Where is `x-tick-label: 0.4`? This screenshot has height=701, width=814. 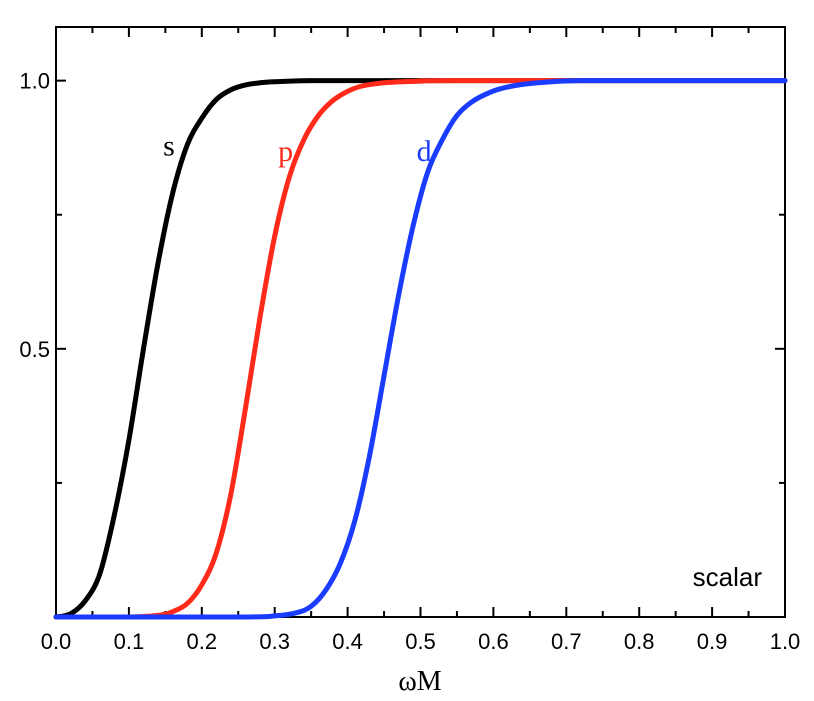 x-tick-label: 0.4 is located at coordinates (347, 641).